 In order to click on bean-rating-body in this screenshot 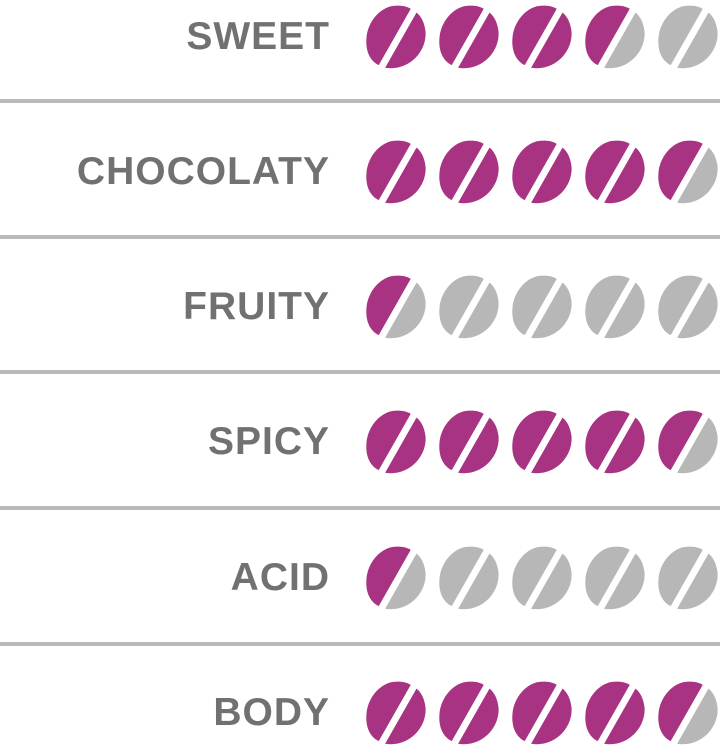, I will do `click(542, 713)`.